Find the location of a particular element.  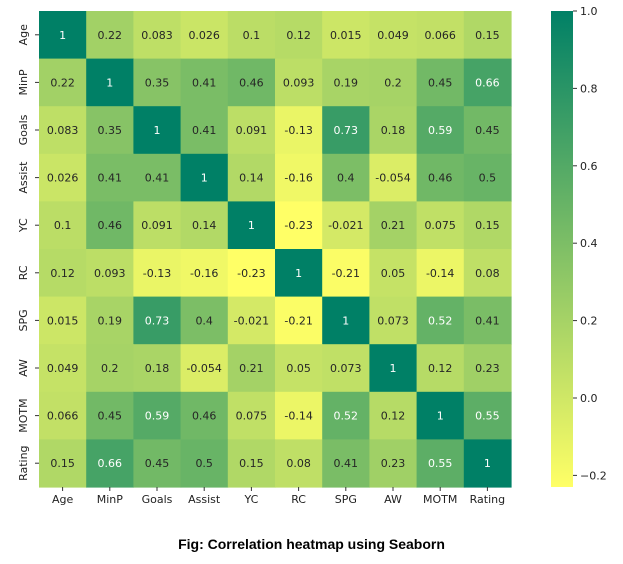

heatmap-cell-MOTM-Goals is located at coordinates (157, 415).